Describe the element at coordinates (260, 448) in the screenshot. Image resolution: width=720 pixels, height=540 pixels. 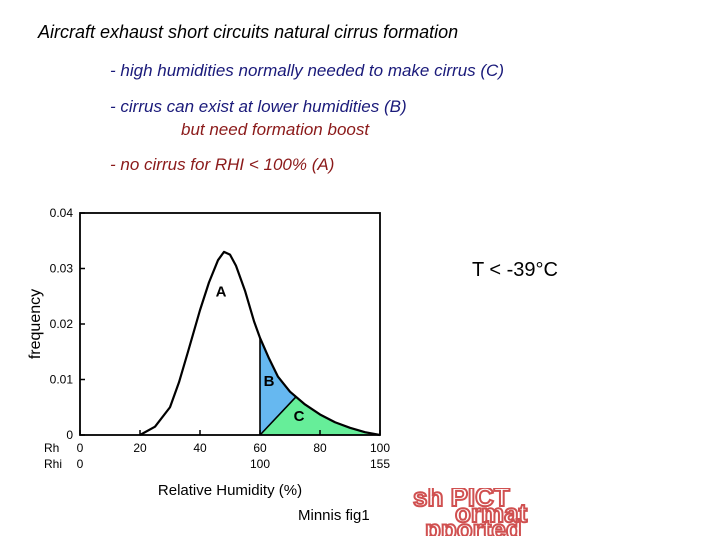
I see `x-tick-label: 60` at that location.